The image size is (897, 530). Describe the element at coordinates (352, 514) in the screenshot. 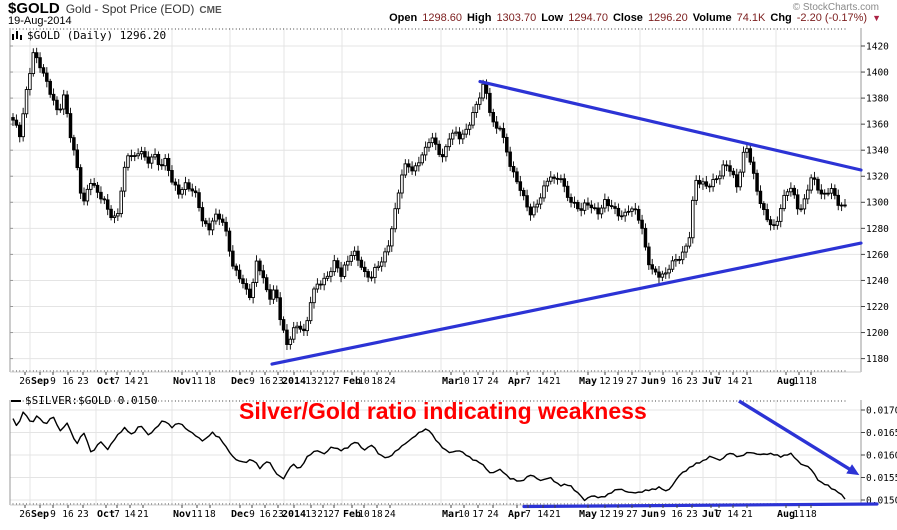

I see `x-axis-label: Feb` at that location.